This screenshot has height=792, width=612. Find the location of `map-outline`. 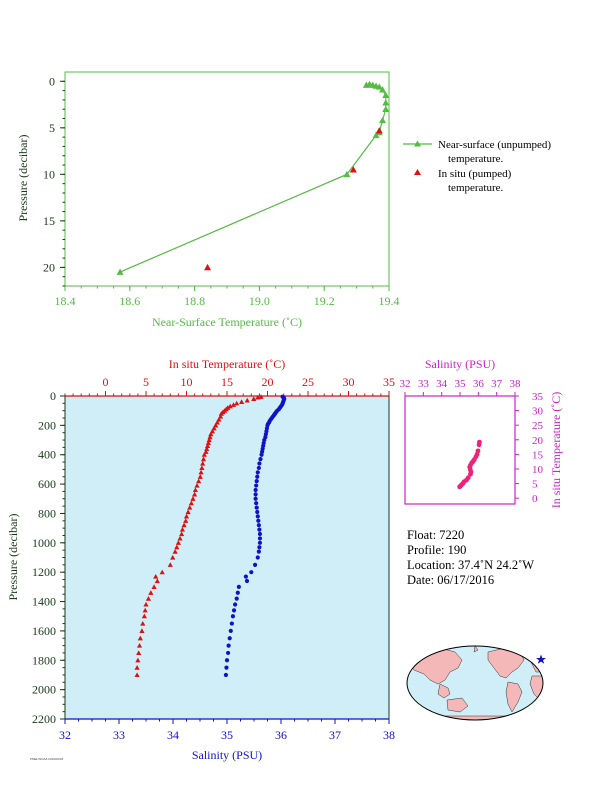

map-outline is located at coordinates (475, 683).